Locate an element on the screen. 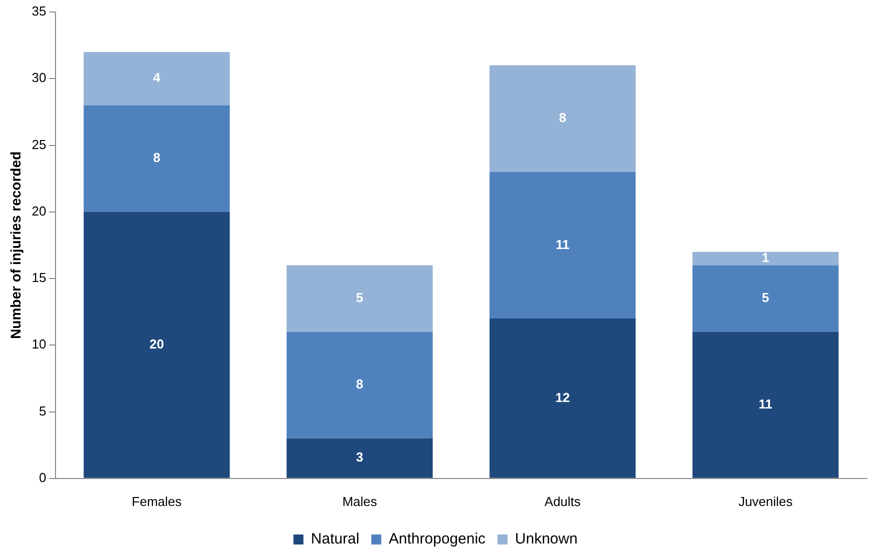 The image size is (885, 557). data-label: 1 is located at coordinates (766, 258).